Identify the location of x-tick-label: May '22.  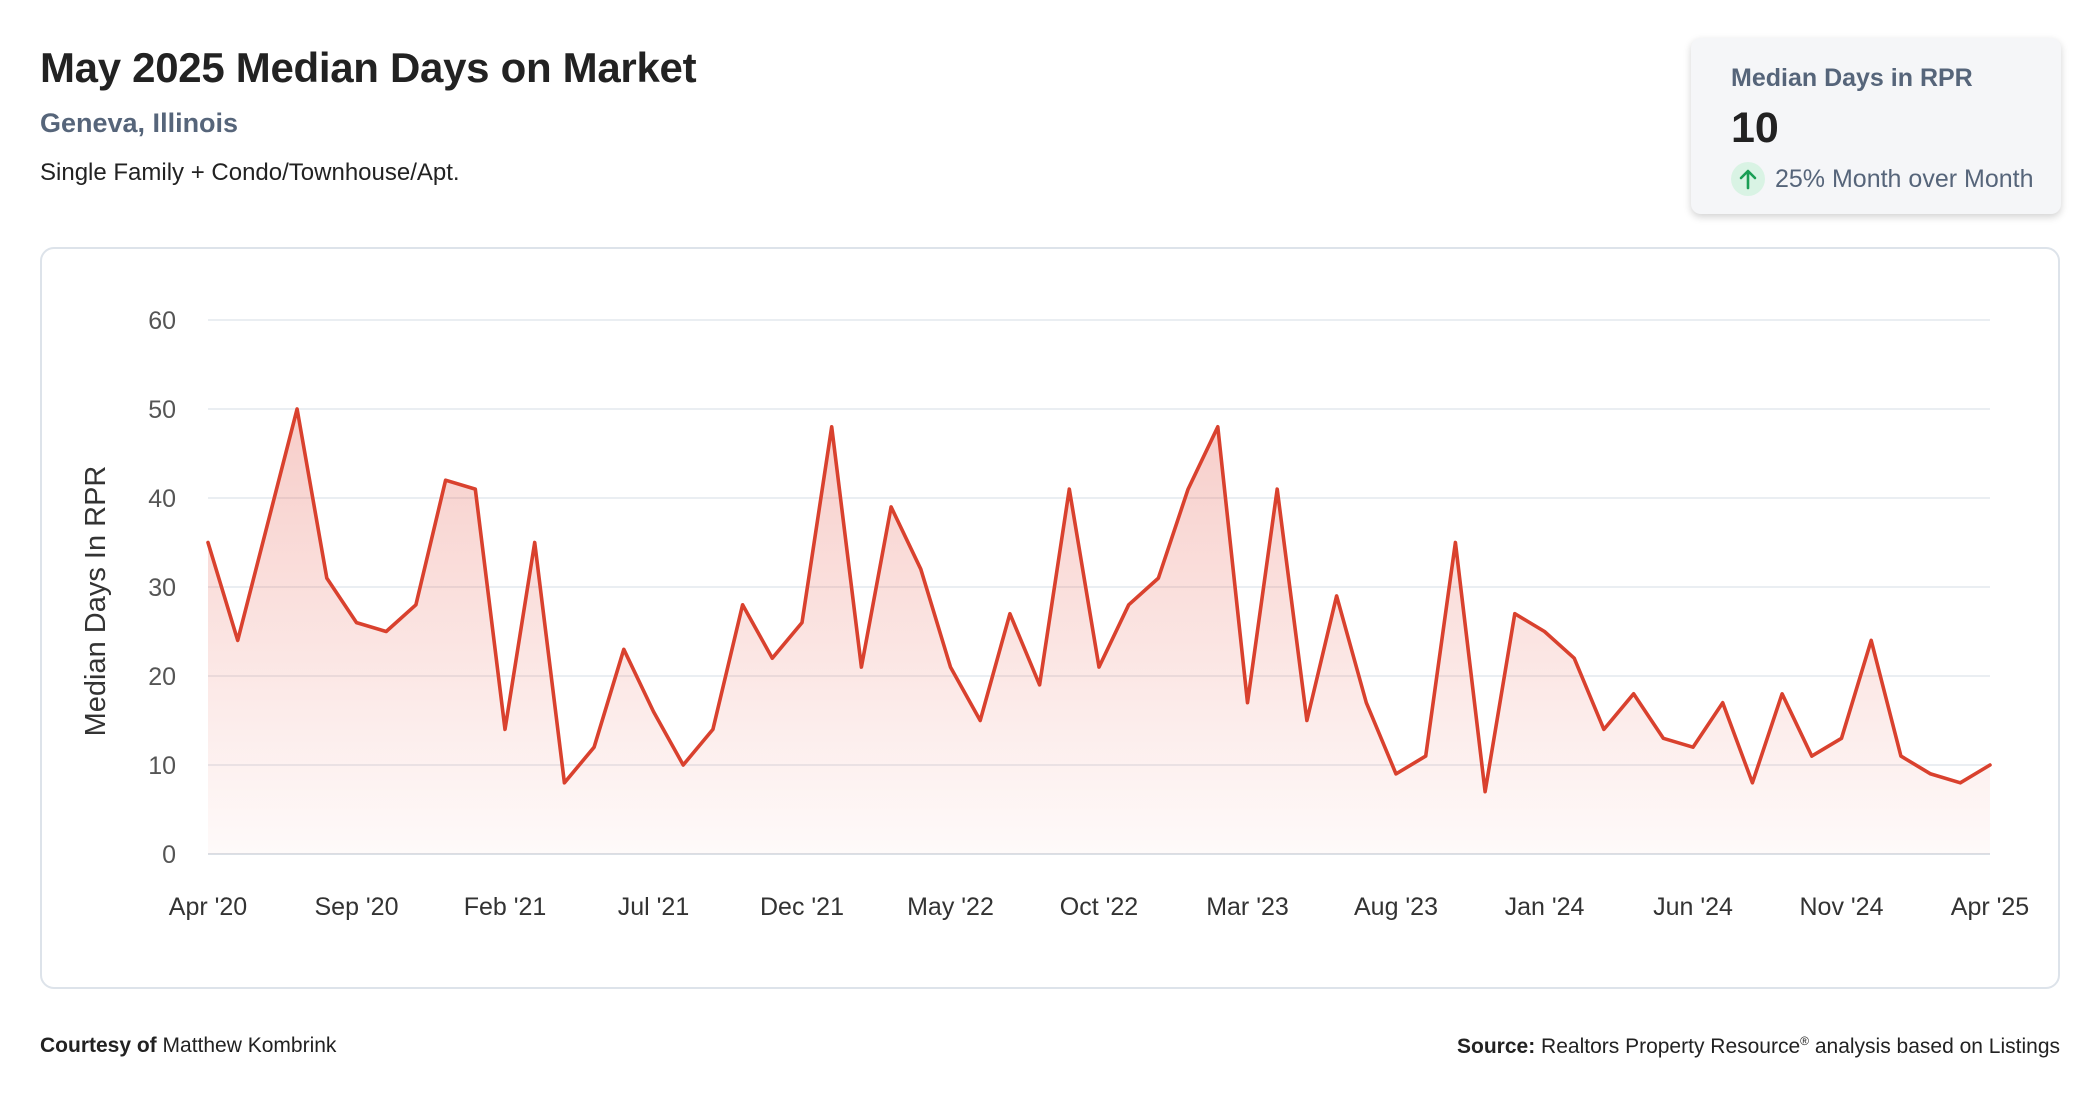
(950, 907).